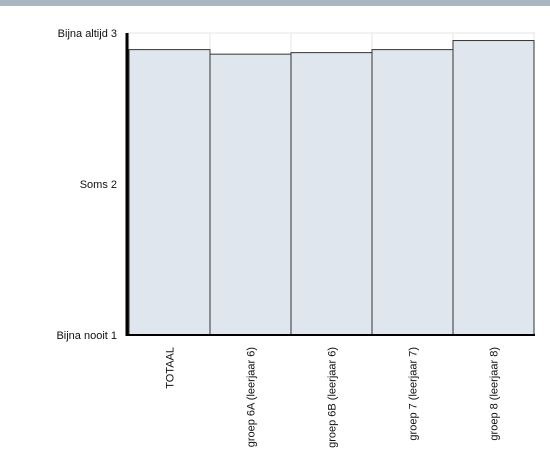  I want to click on y-tick-label: Bijna altijd 3, so click(87, 34).